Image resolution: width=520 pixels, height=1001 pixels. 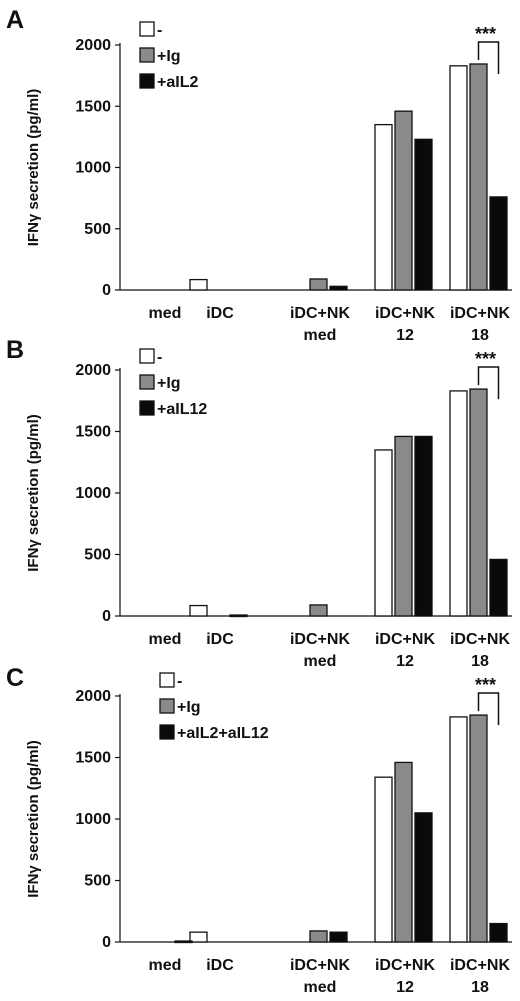 I want to click on legend-label: +aIL2, so click(x=177, y=82).